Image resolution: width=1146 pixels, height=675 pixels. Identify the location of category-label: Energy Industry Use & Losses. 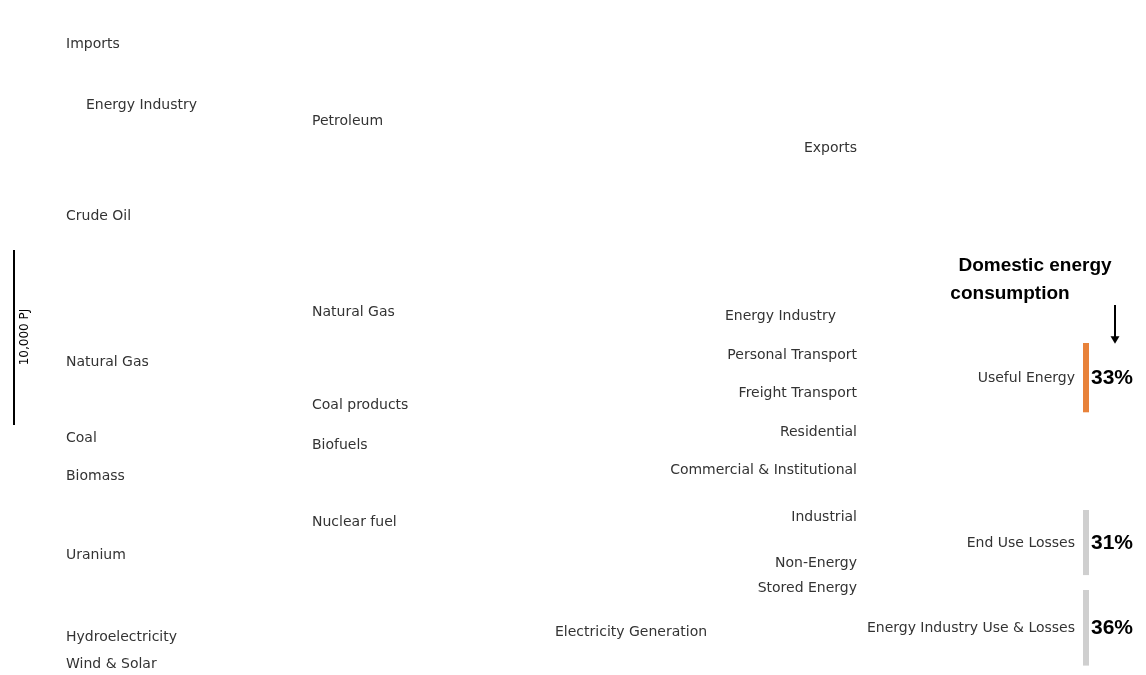
(970, 626).